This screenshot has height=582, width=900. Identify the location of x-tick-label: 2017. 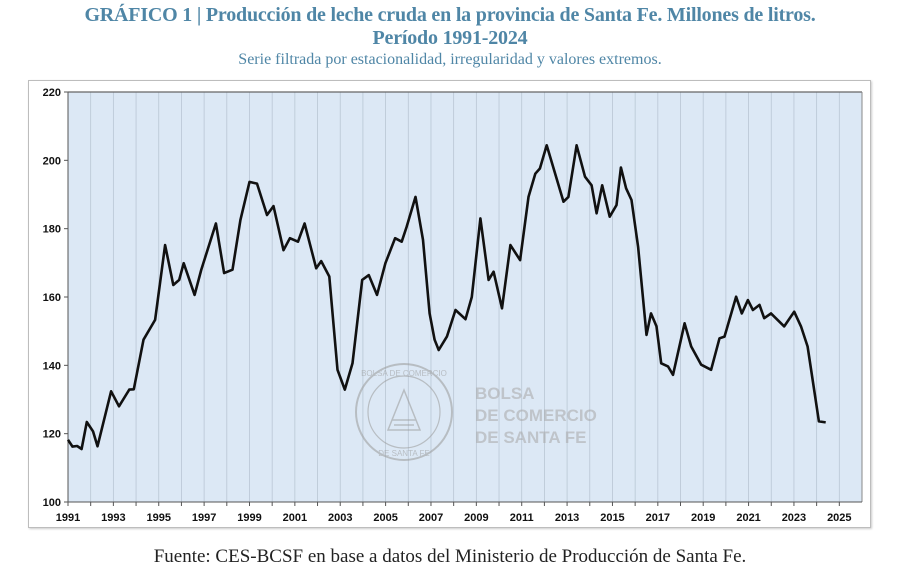
(658, 518).